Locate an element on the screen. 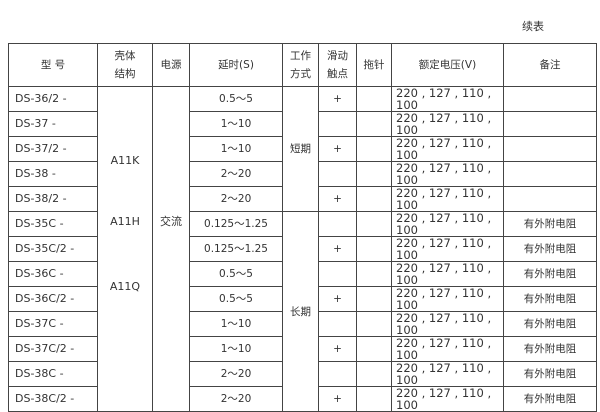 The image size is (600, 412). model-cell: DS-38C - is located at coordinates (53, 374).